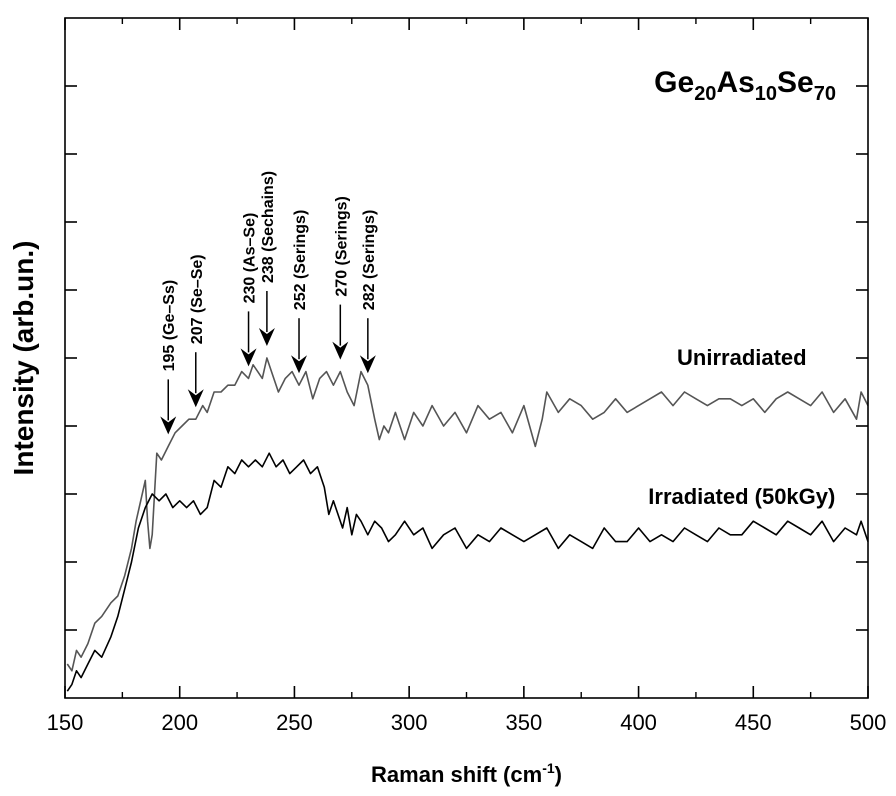 The image size is (896, 796). What do you see at coordinates (300, 260) in the screenshot?
I see `annotation-label: 252 (Serings)` at bounding box center [300, 260].